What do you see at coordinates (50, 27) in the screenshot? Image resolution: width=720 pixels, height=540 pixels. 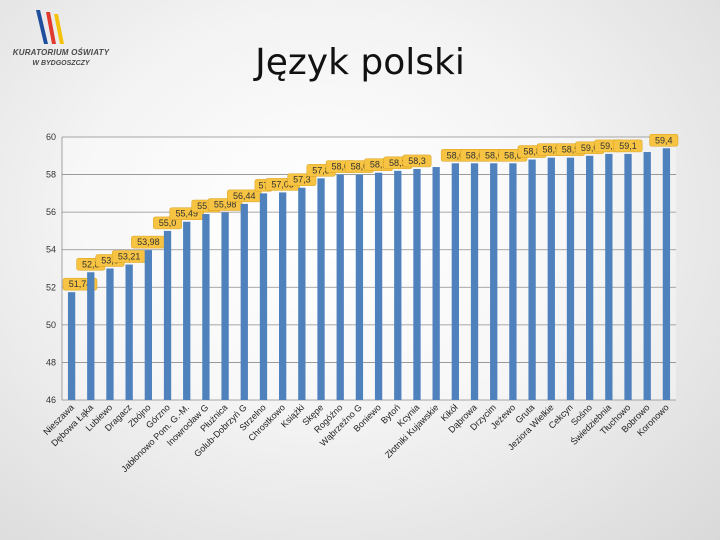 I see `logo-emblem` at bounding box center [50, 27].